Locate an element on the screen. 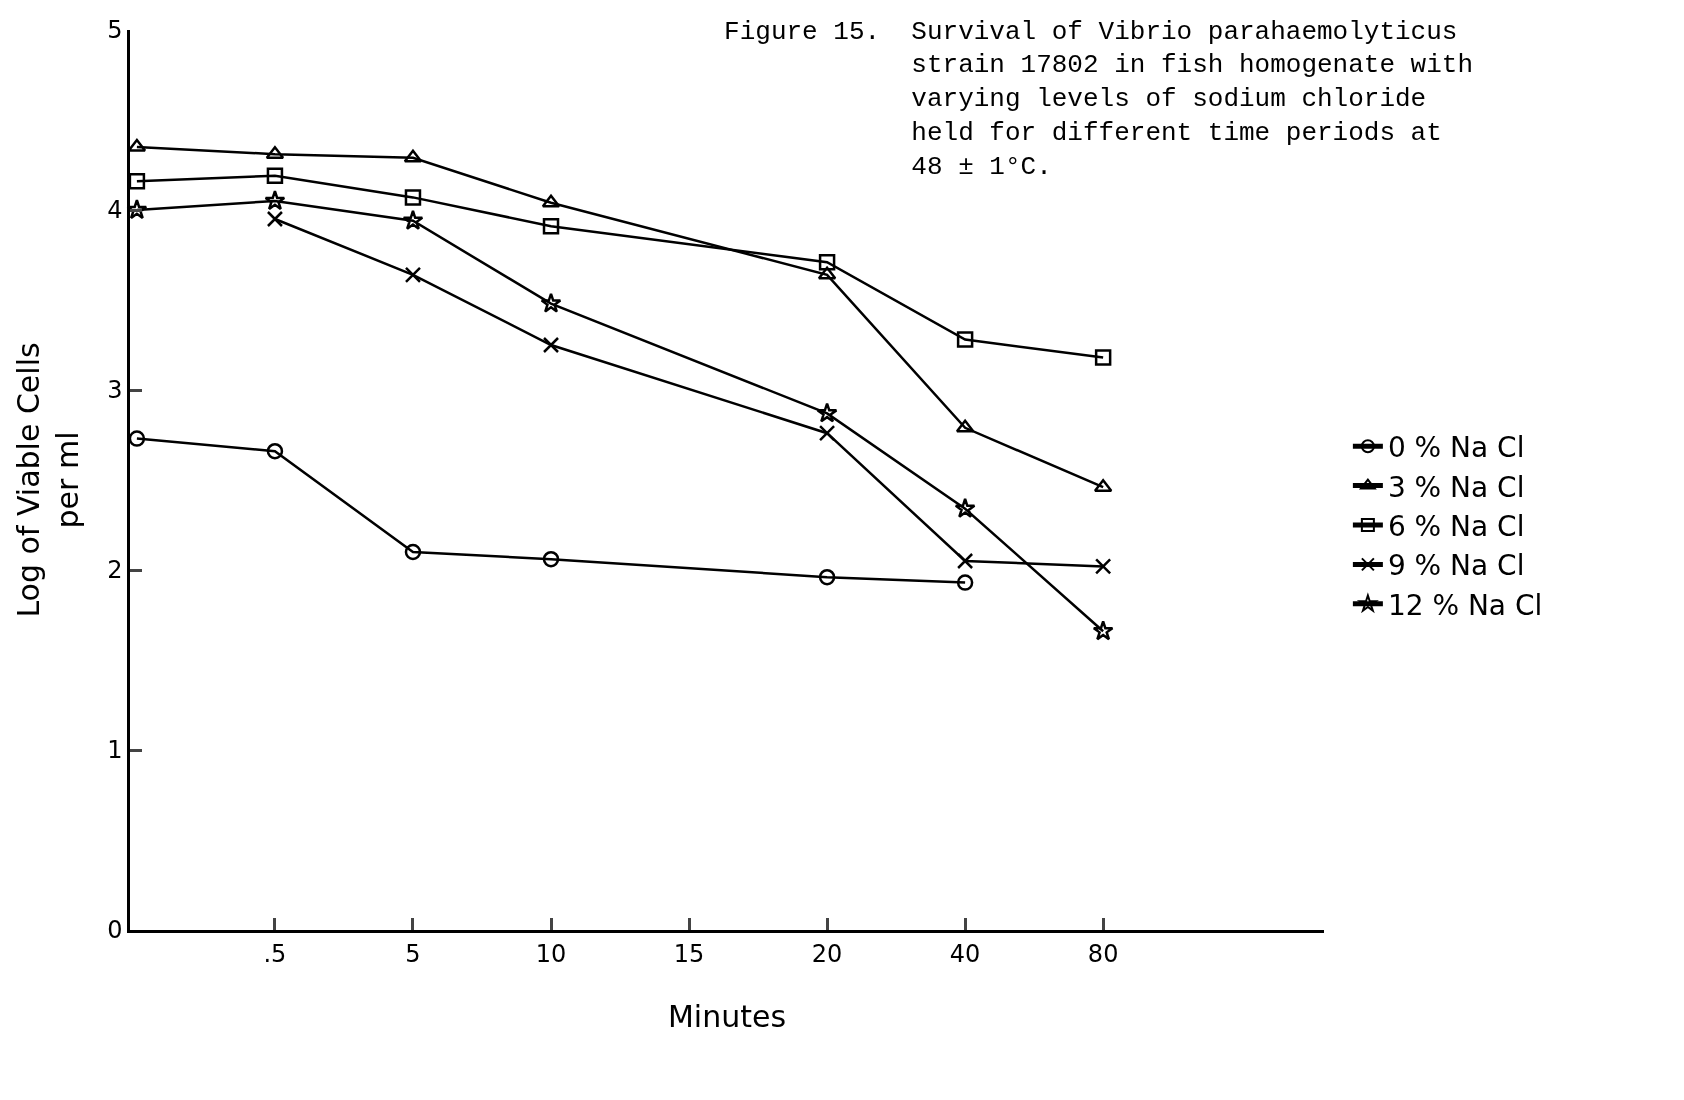  x-tick-label: 80 is located at coordinates (1103, 953).